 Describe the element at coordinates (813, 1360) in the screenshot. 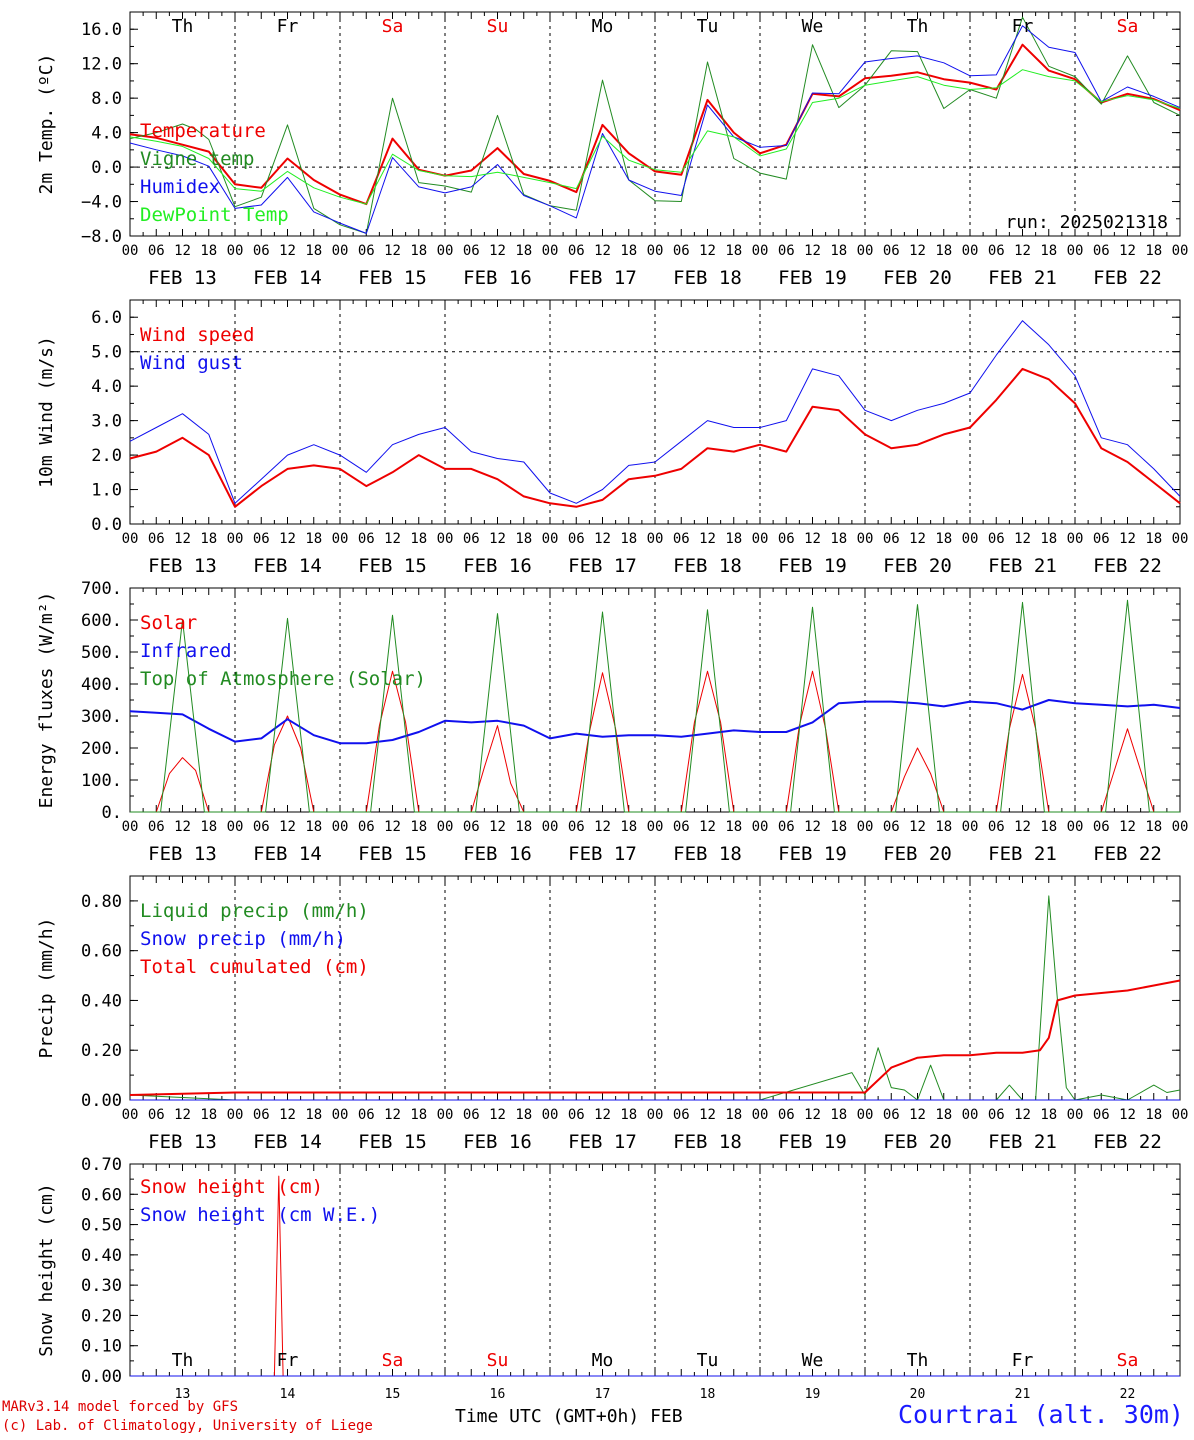

I see `weekday-label: We` at that location.